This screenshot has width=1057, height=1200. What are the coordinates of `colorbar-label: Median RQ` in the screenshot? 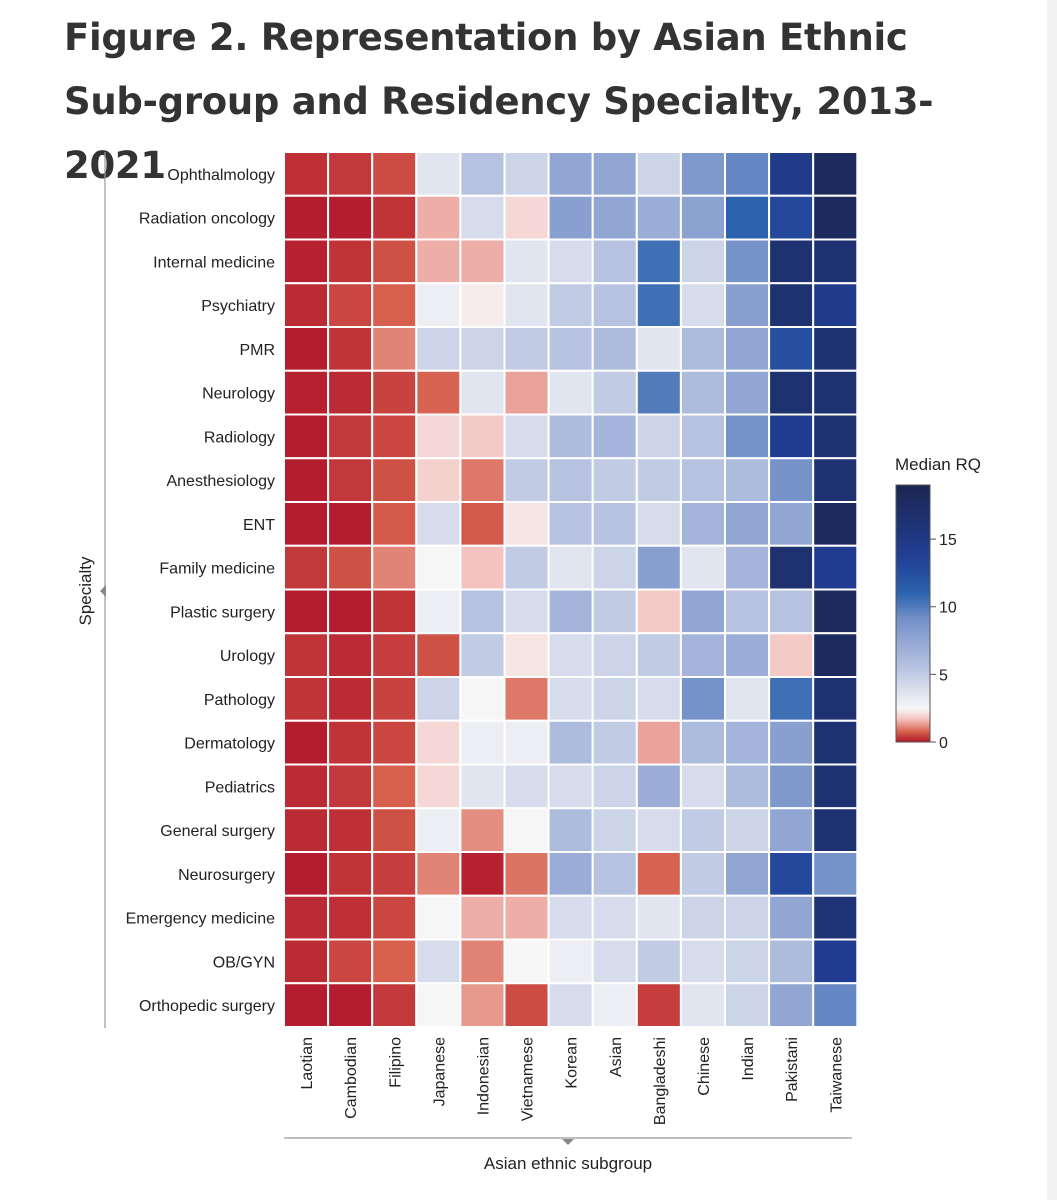 It's located at (938, 464).